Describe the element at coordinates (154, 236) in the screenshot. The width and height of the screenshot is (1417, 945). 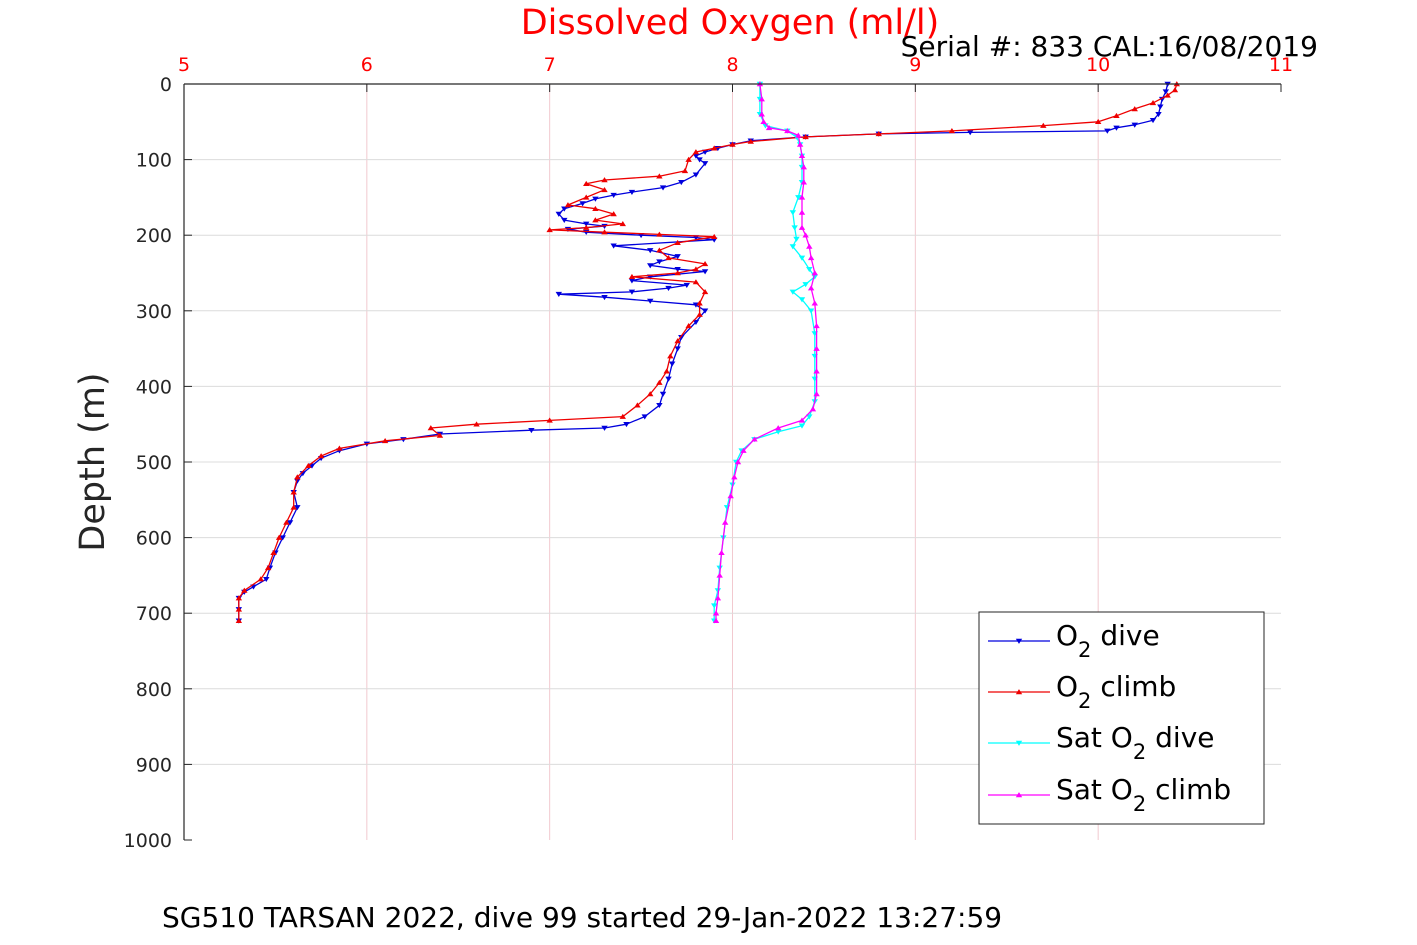
I see `y-tick-label: 200` at that location.